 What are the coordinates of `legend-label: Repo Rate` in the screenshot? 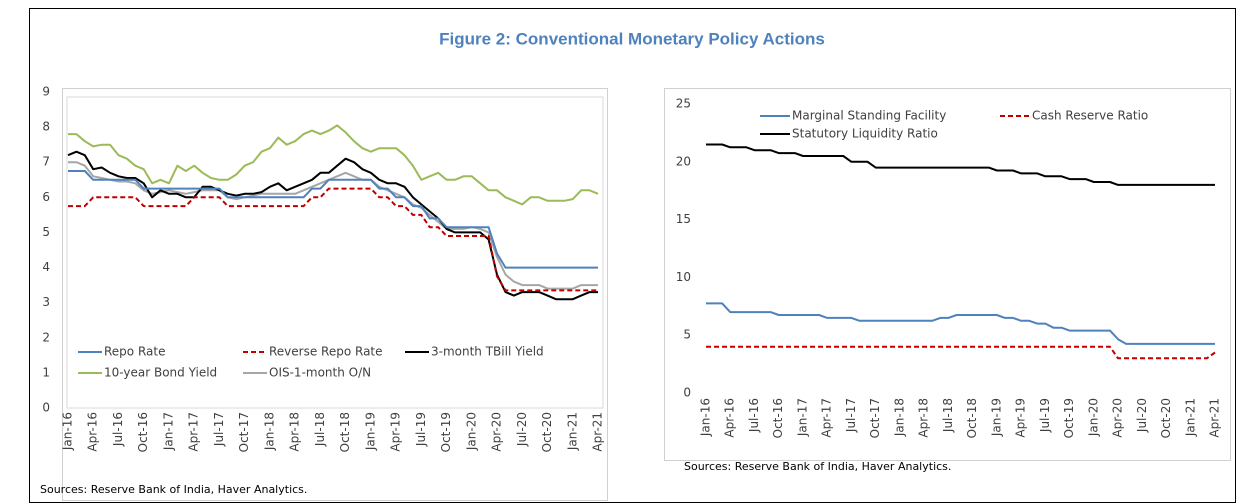 It's located at (134, 352).